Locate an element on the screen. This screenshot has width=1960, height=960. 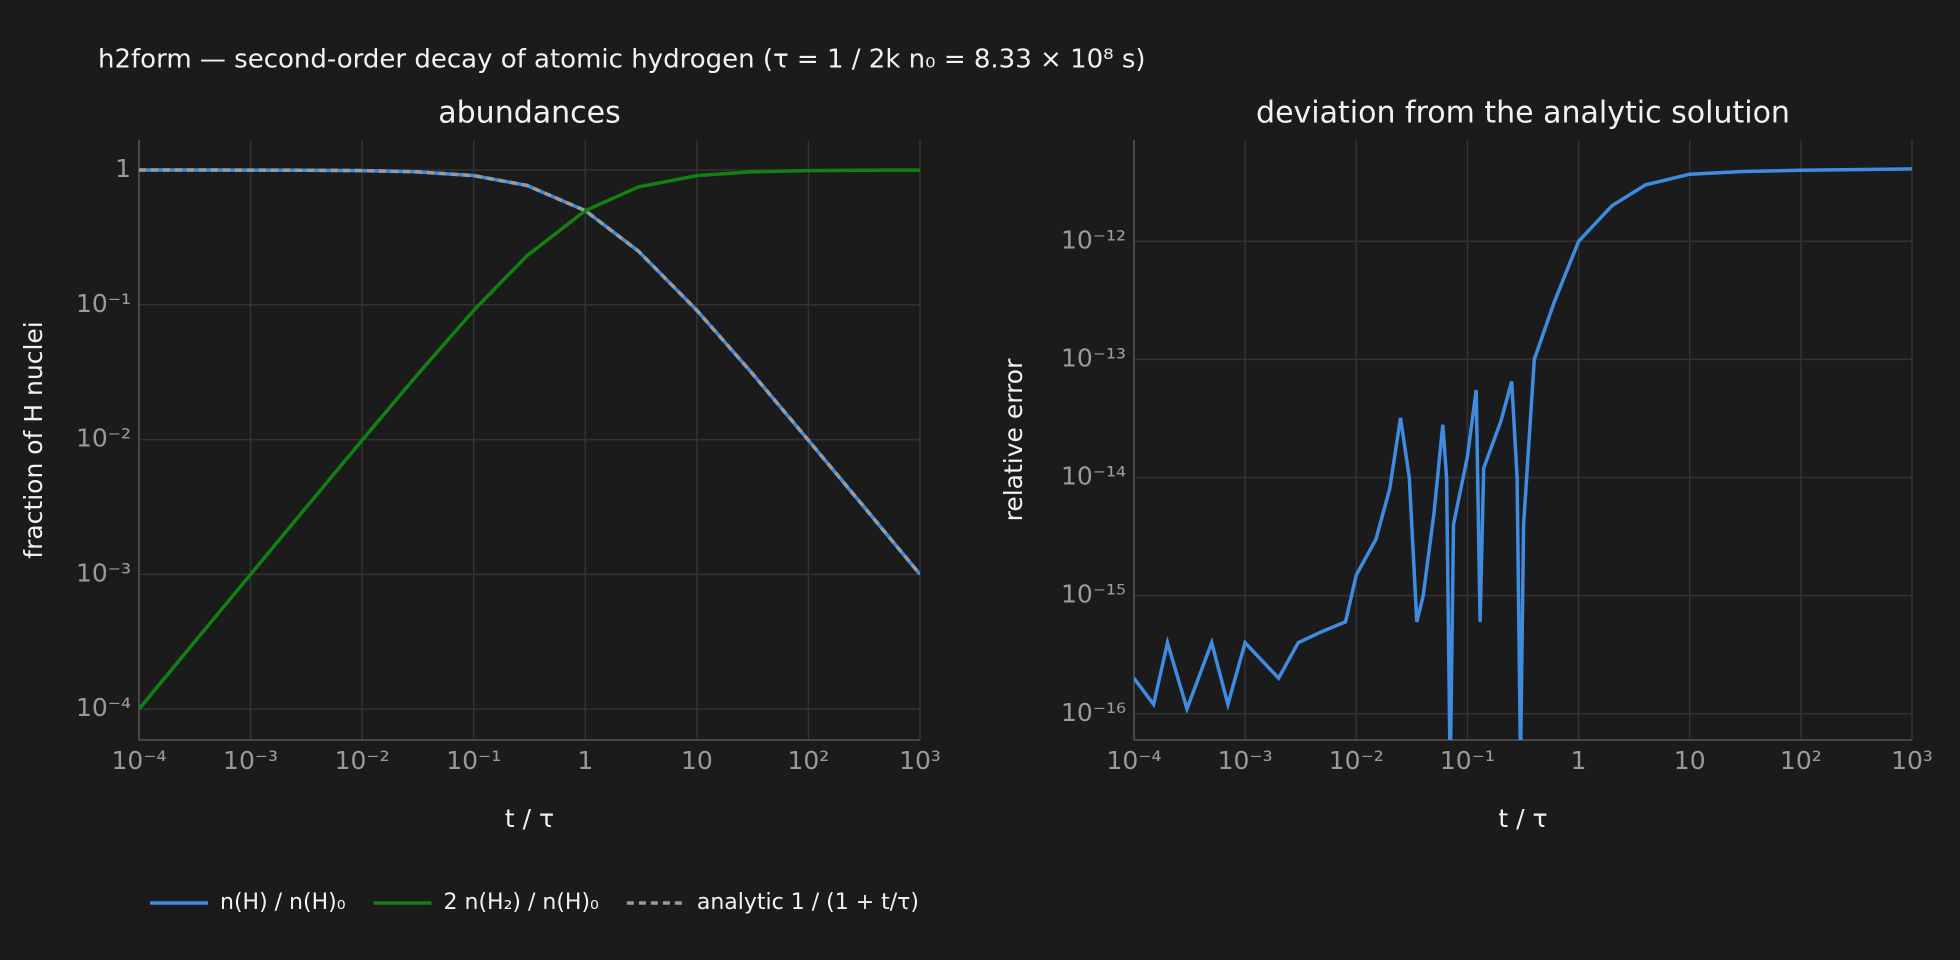
y-tick-label: 10⁻¹ is located at coordinates (103, 303).